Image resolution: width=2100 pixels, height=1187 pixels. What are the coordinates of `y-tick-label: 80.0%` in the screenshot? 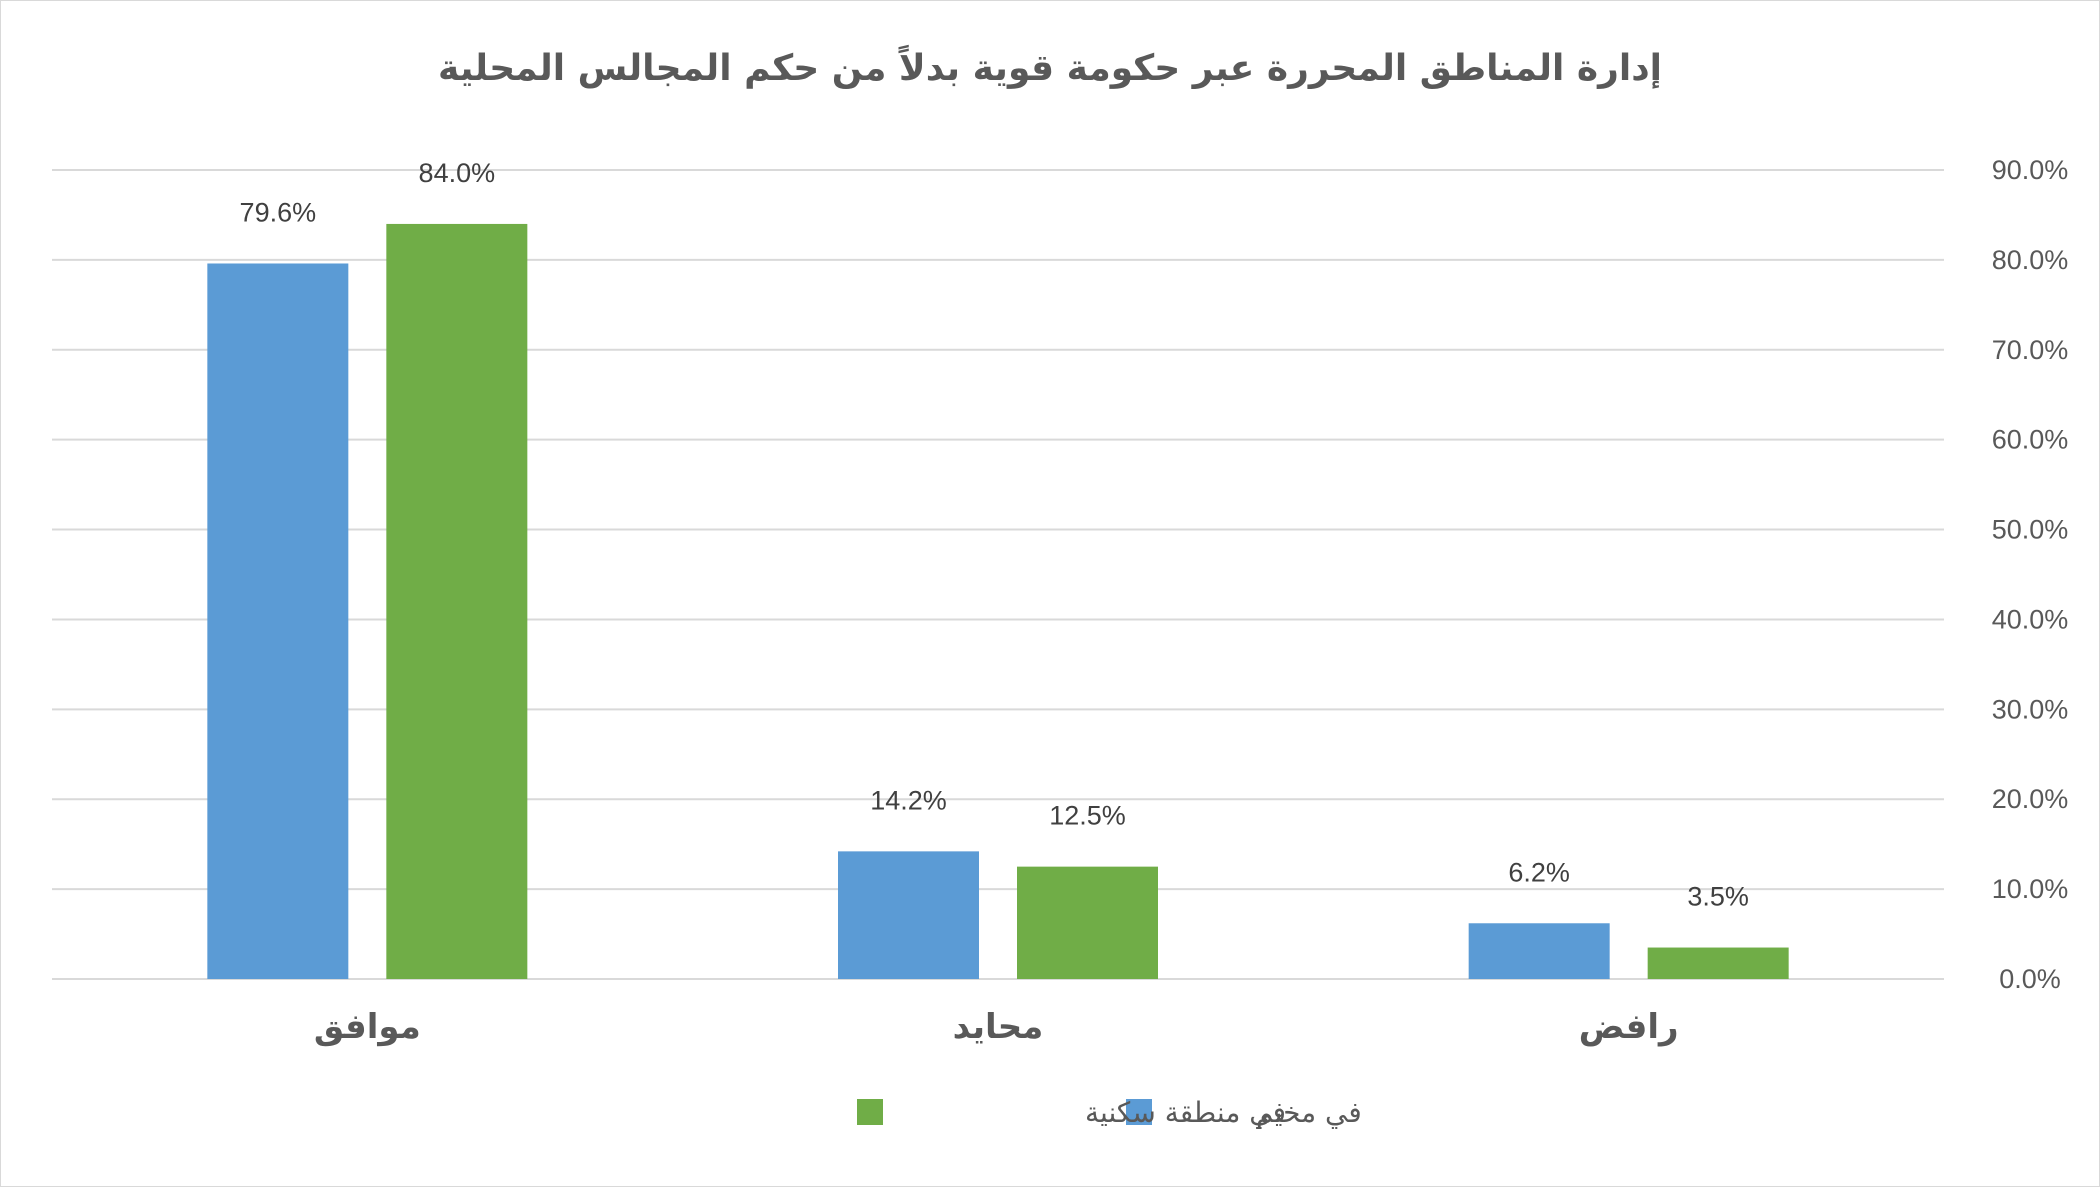 It's located at (2030, 260).